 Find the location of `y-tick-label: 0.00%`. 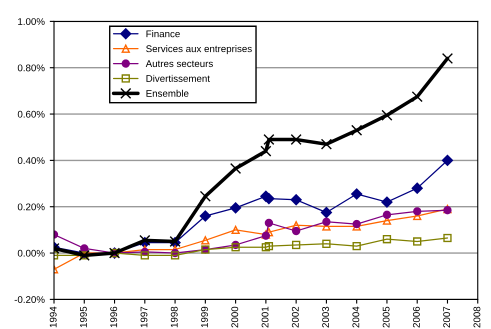

y-tick-label: 0.00% is located at coordinates (31, 253).